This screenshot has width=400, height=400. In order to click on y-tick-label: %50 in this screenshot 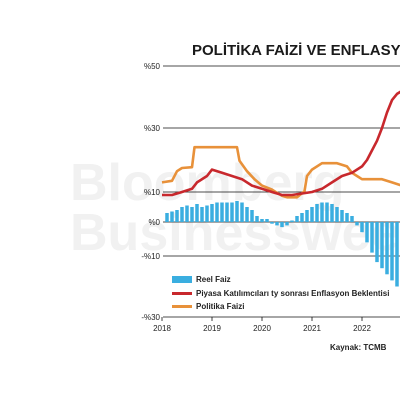, I will do `click(152, 66)`.